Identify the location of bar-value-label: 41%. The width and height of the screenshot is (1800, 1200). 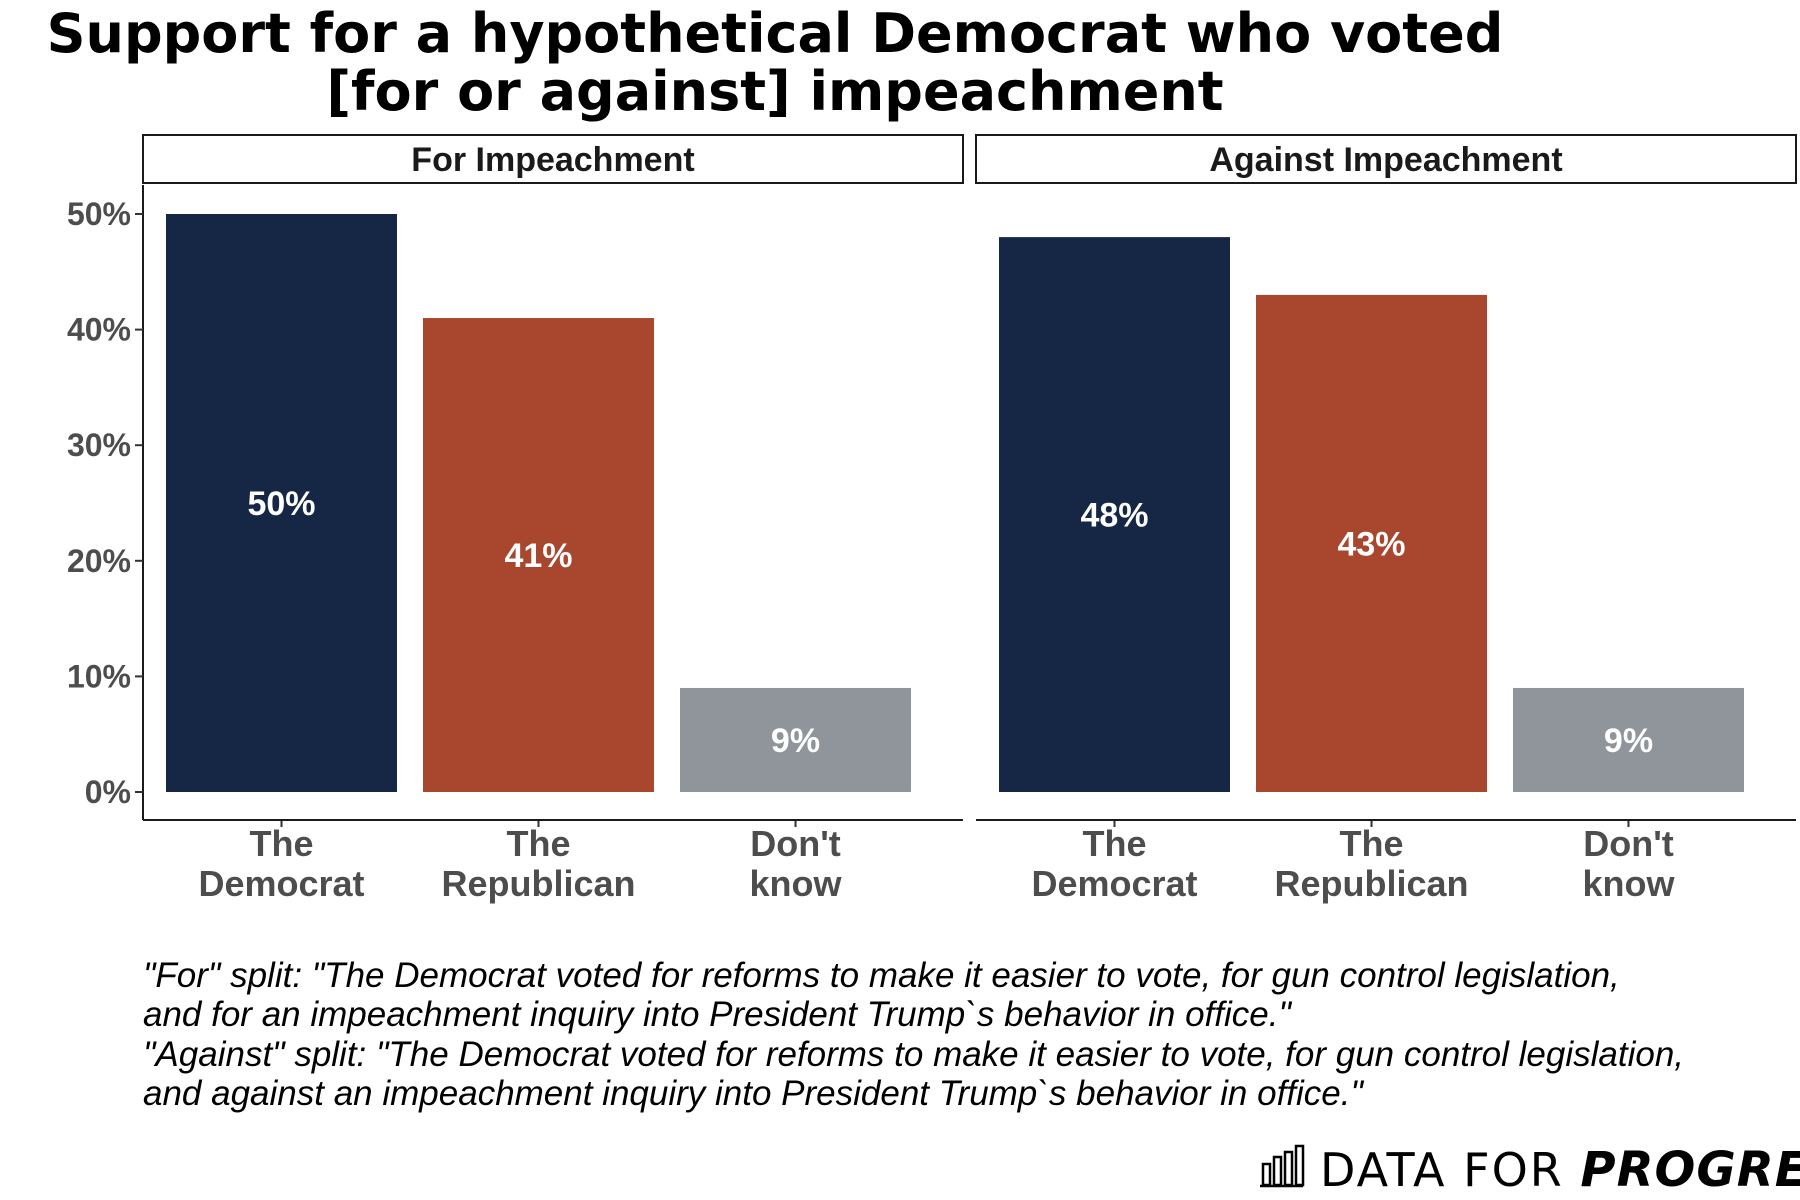
(538, 556).